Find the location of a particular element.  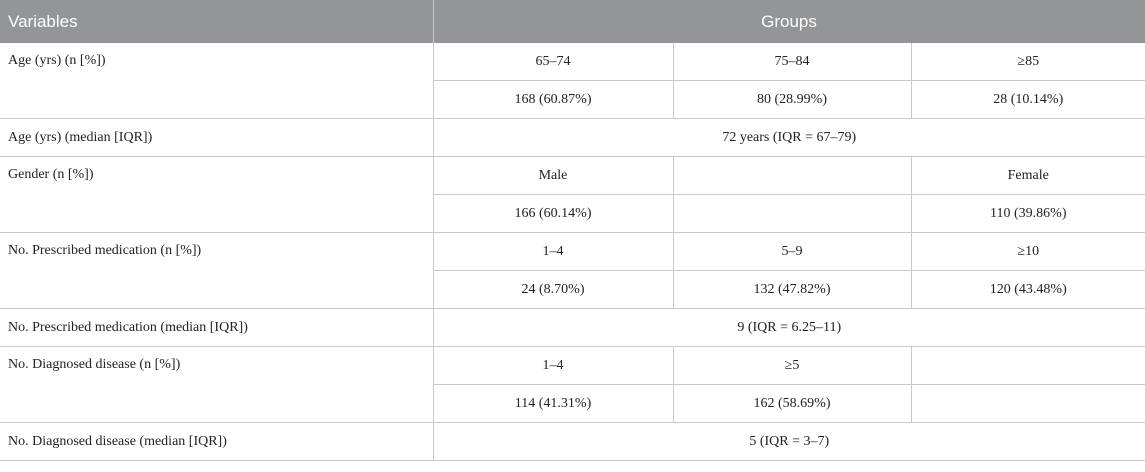

cell-value: 72 years (IQR = 67–79) is located at coordinates (788, 137).